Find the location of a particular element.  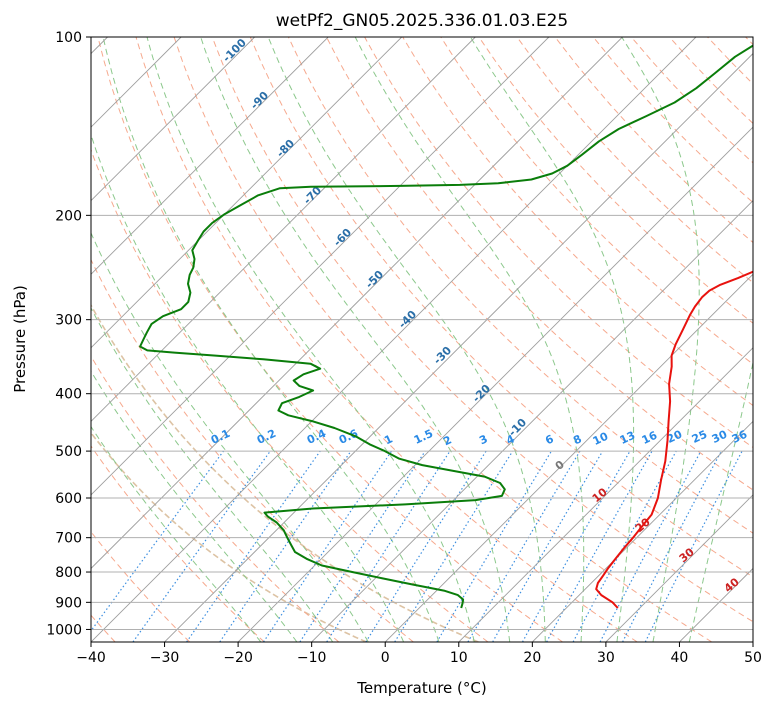

chart-title: wetPf2_GN05.2025.336.01.03.E25 is located at coordinates (422, 21).